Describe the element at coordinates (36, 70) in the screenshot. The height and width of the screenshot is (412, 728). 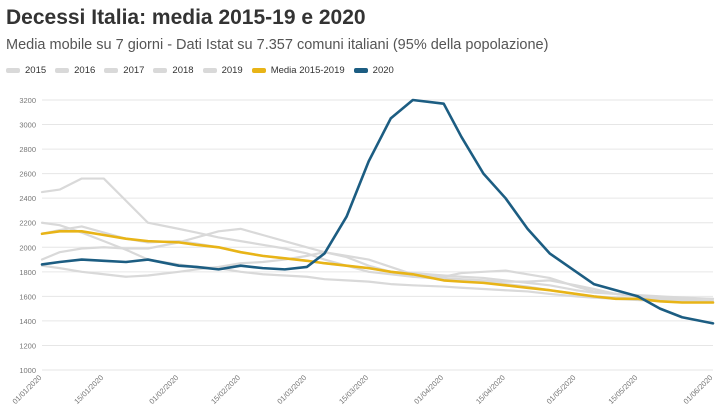
I see `legend-label: 2015` at that location.